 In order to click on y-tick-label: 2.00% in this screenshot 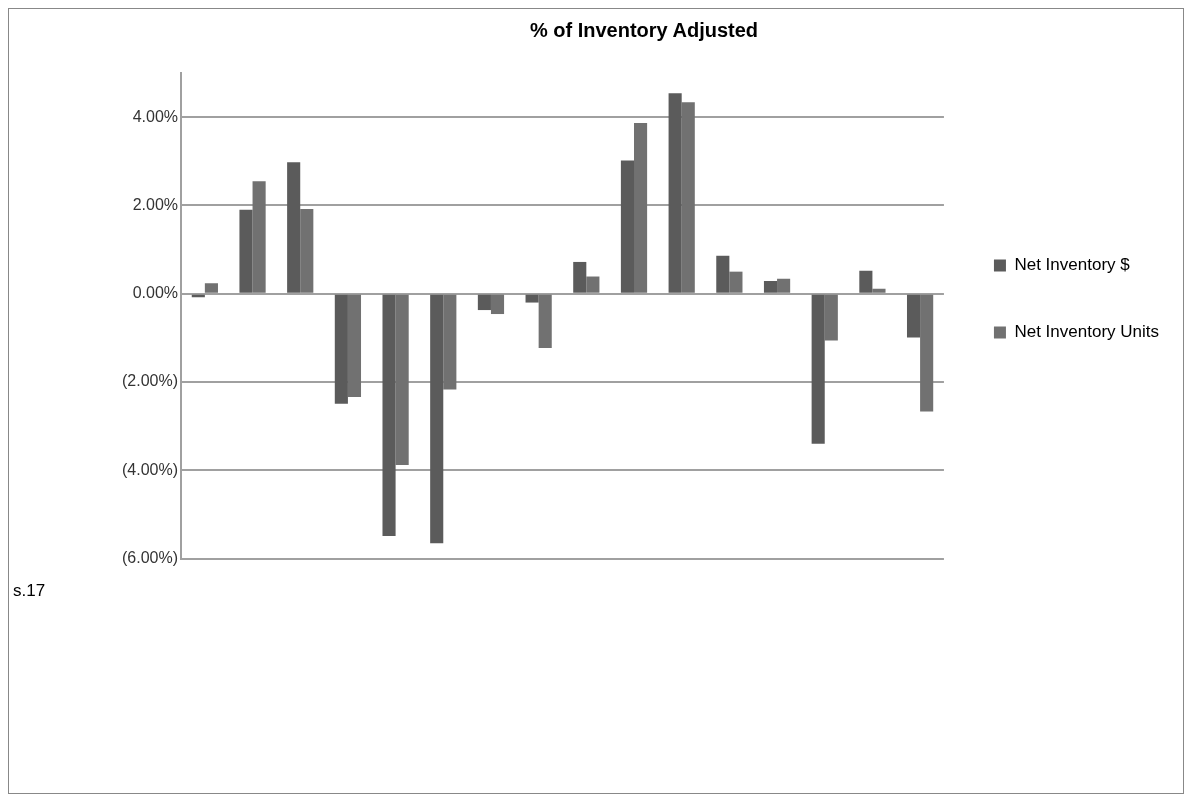, I will do `click(155, 204)`.